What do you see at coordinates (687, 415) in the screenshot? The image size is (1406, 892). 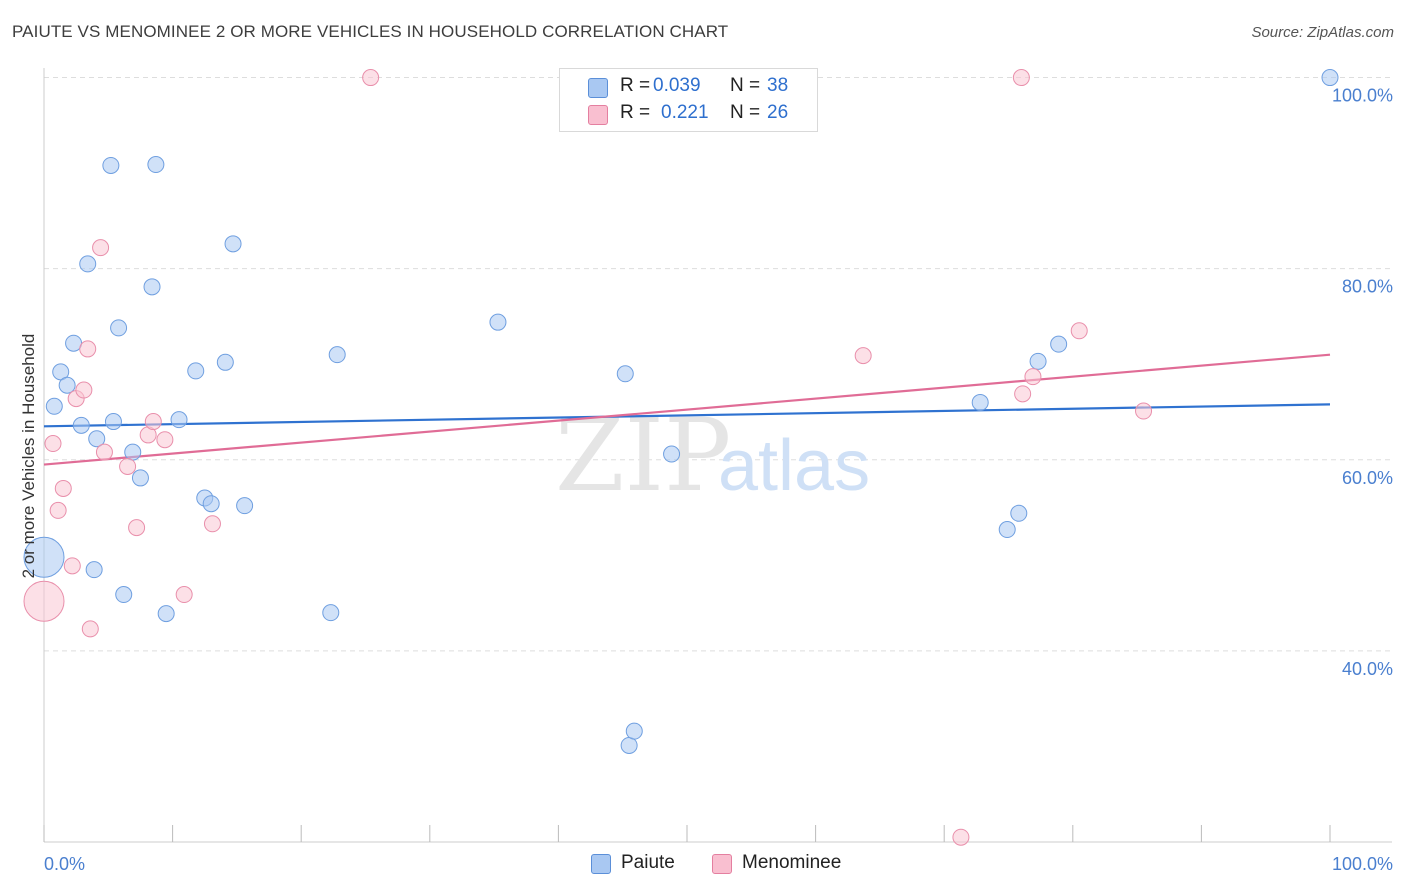 I see `paiute-trend-line` at bounding box center [687, 415].